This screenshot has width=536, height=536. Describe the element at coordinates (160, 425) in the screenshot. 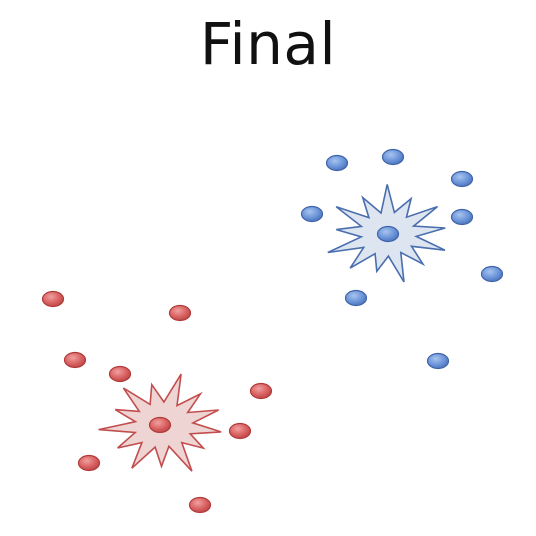

I see `red-centroid-point` at that location.